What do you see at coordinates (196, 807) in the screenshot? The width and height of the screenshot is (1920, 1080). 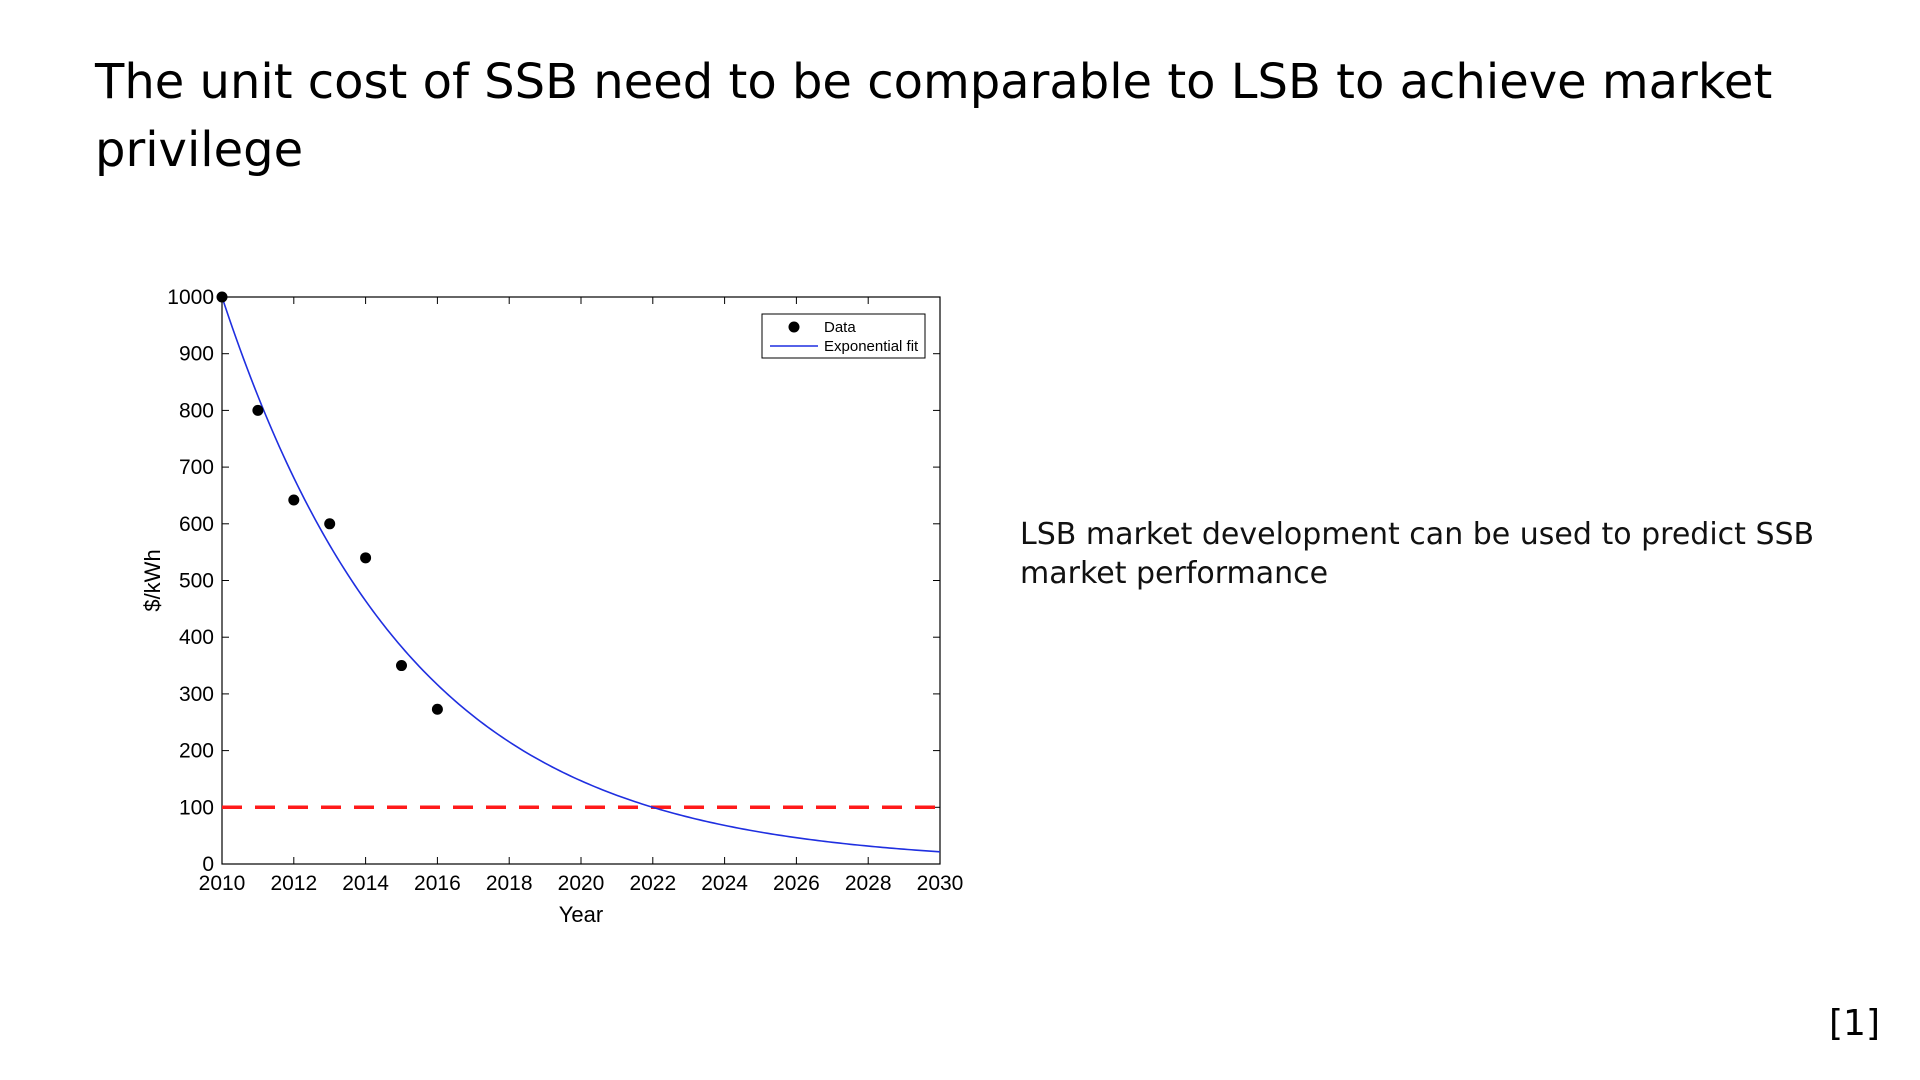 I see `y-tick-label: 100` at bounding box center [196, 807].